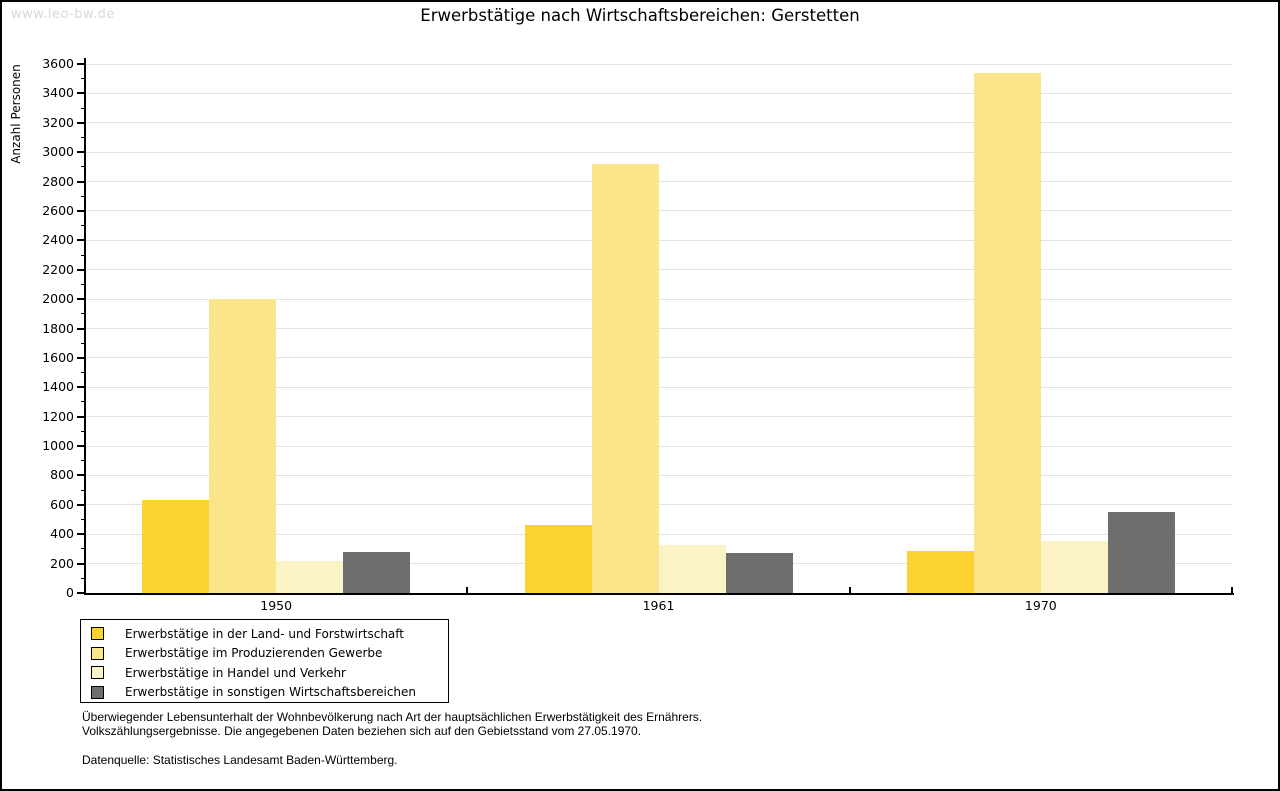 The width and height of the screenshot is (1280, 791). What do you see at coordinates (58, 357) in the screenshot?
I see `y-tick-label: 1600` at bounding box center [58, 357].